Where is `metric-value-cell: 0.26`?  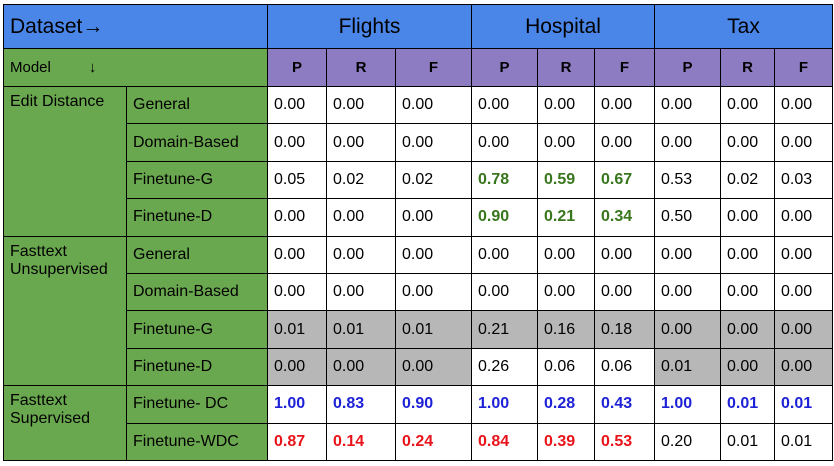 metric-value-cell: 0.26 is located at coordinates (504, 367).